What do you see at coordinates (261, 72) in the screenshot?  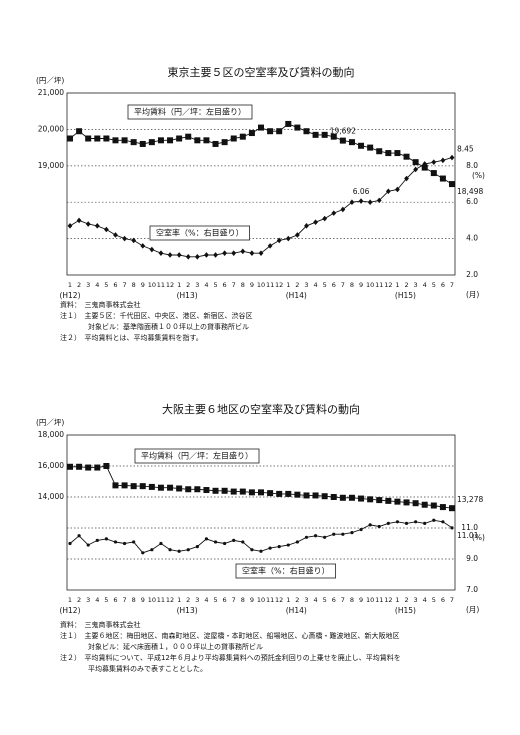 I see `chart-title: 東京主要５区の空室率及び賃料の動向` at bounding box center [261, 72].